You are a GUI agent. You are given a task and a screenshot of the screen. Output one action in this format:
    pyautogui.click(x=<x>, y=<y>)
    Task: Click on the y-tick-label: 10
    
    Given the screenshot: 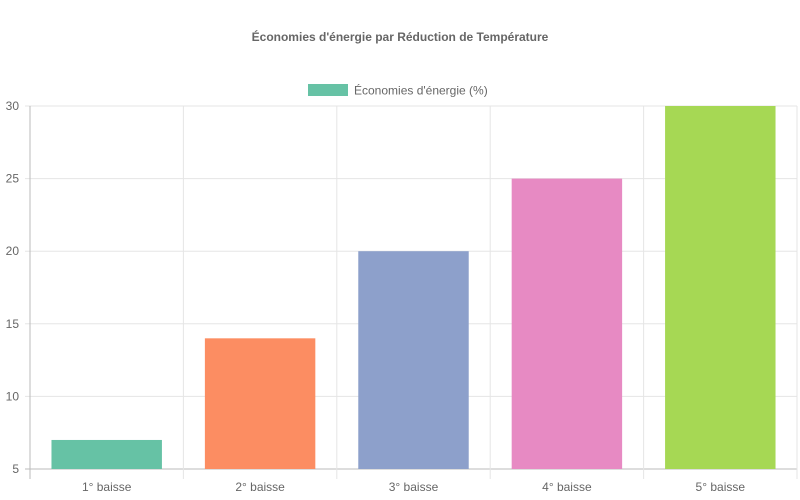 What is the action you would take?
    pyautogui.click(x=13, y=396)
    